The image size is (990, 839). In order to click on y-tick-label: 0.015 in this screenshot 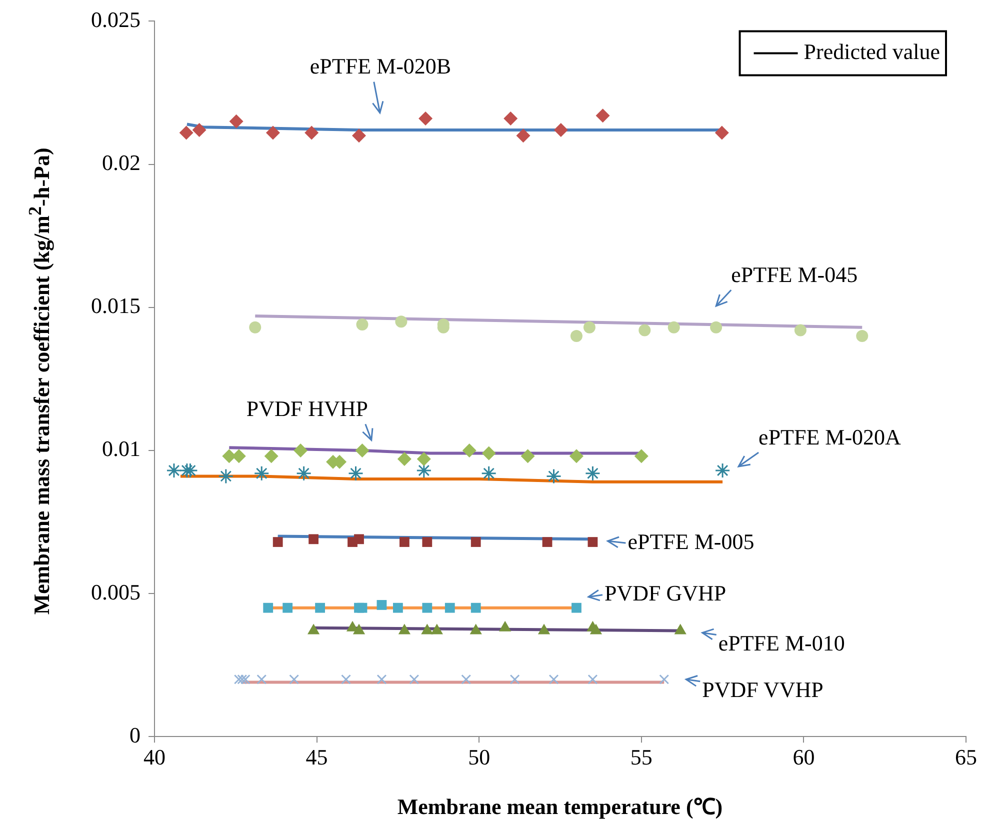, I will do `click(115, 305)`.